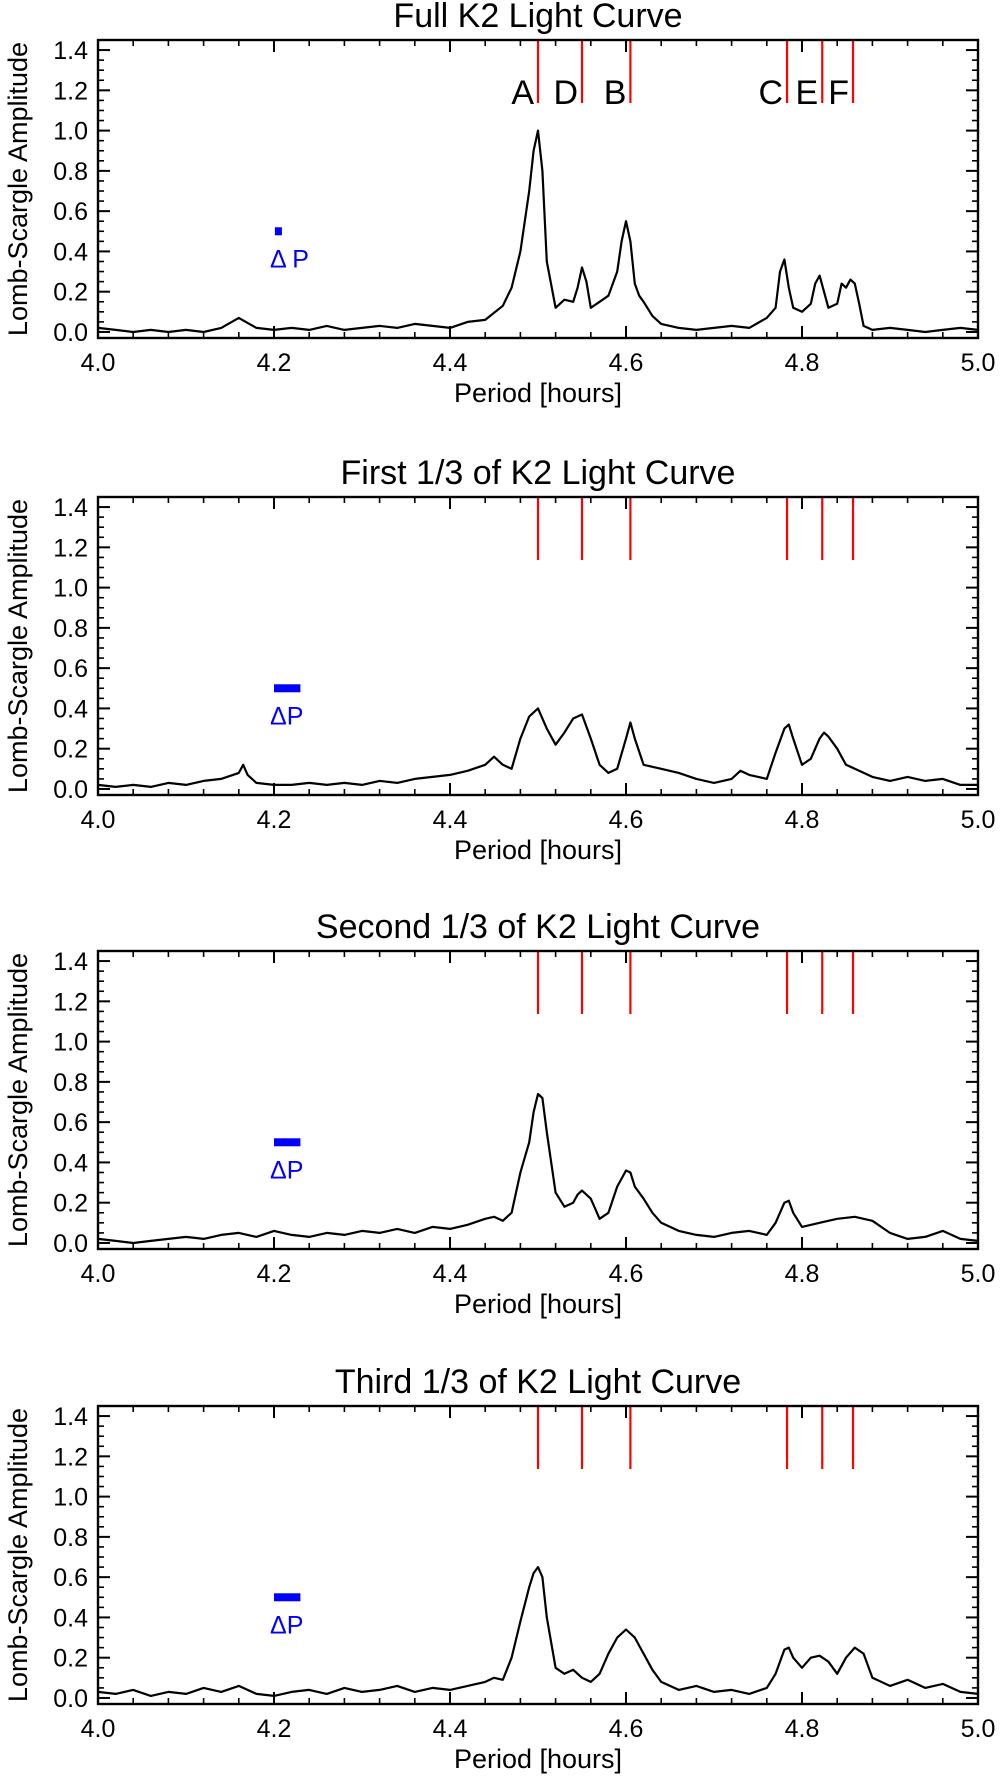 This screenshot has height=1786, width=1000. Describe the element at coordinates (538, 1382) in the screenshot. I see `panel-title: Third 1/3 of K2 Light Curve` at that location.